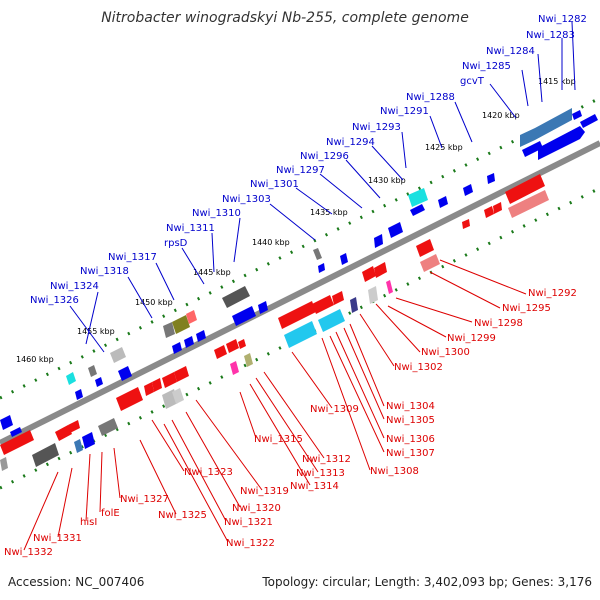  I want to click on gene-label: Nwi_1293, so click(376, 127).